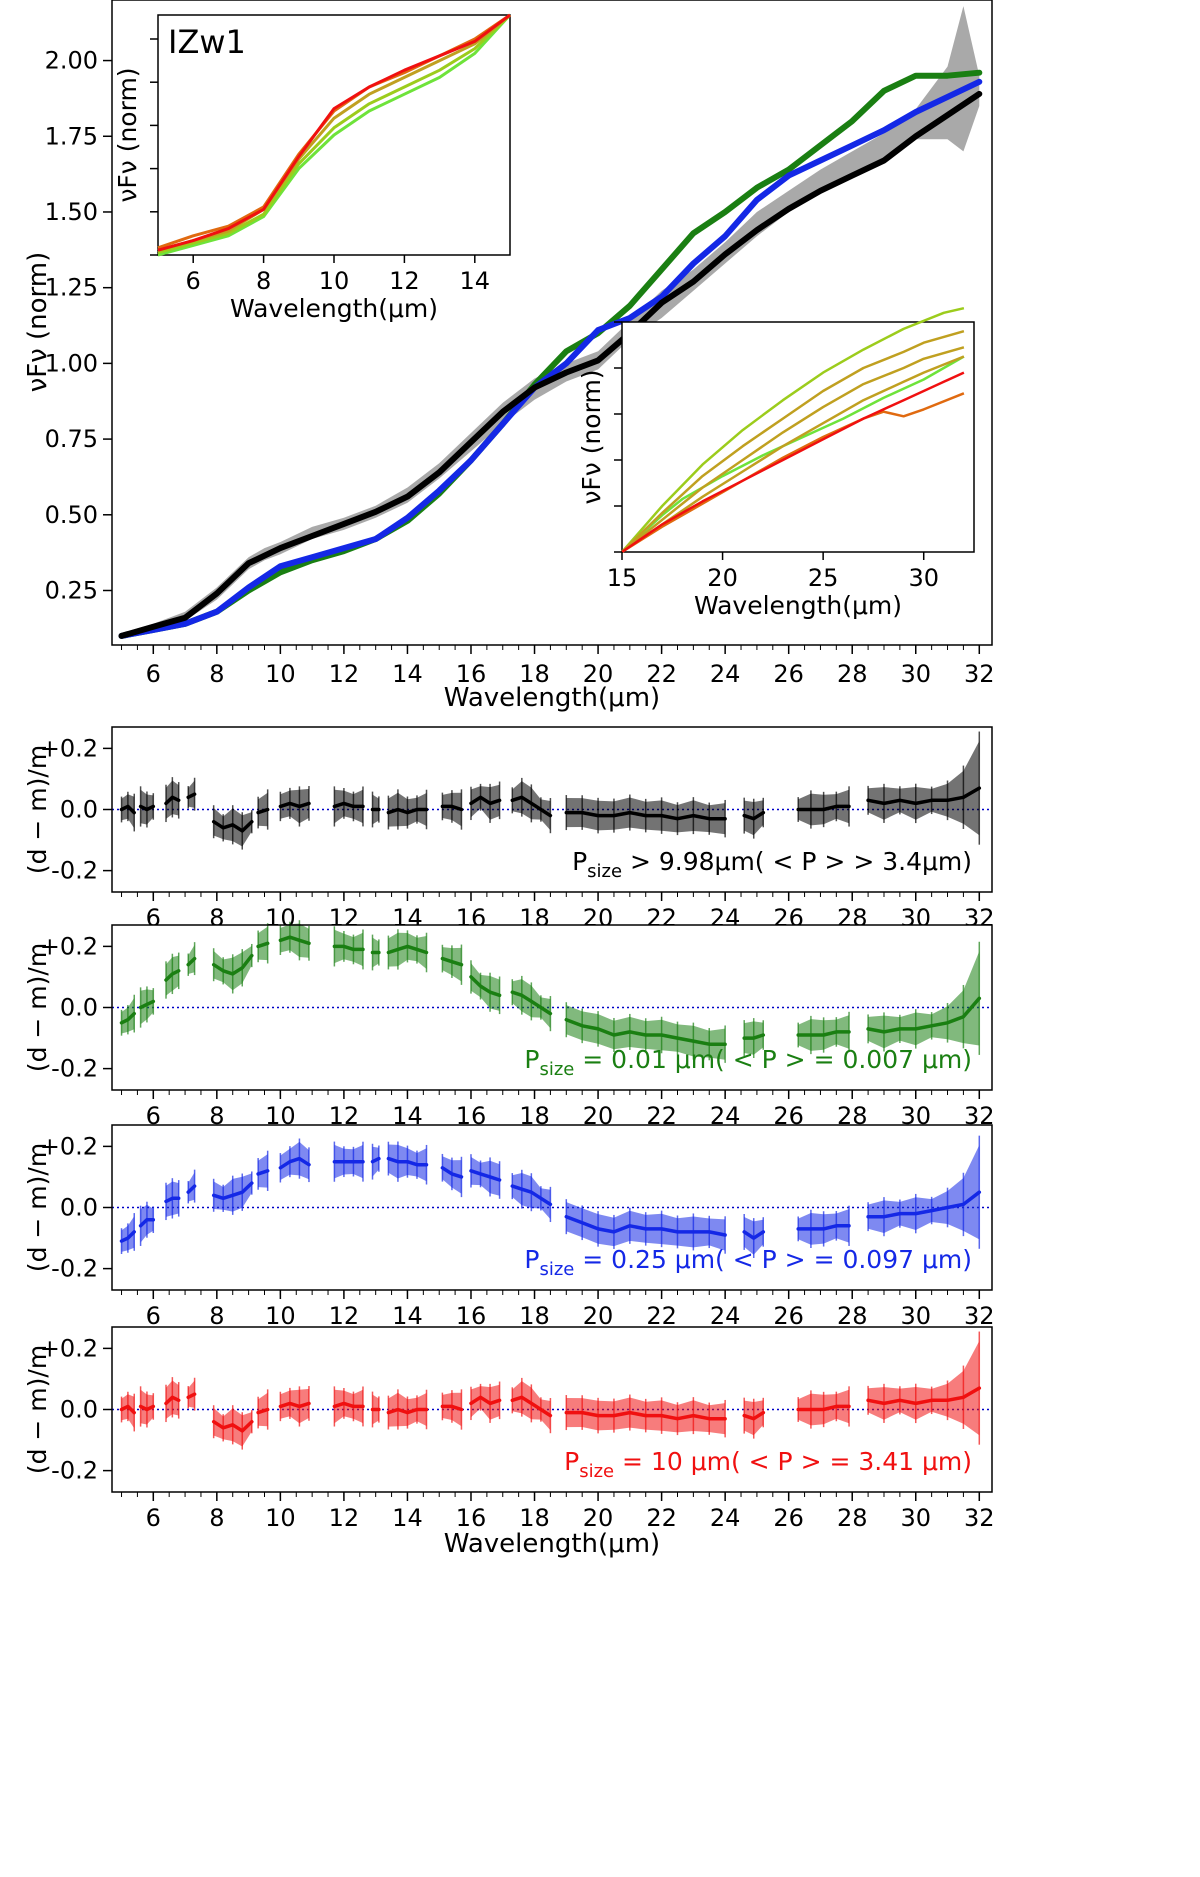 This screenshot has width=1200, height=1877. I want to click on x-axis-label: Wavelength(μm), so click(552, 698).